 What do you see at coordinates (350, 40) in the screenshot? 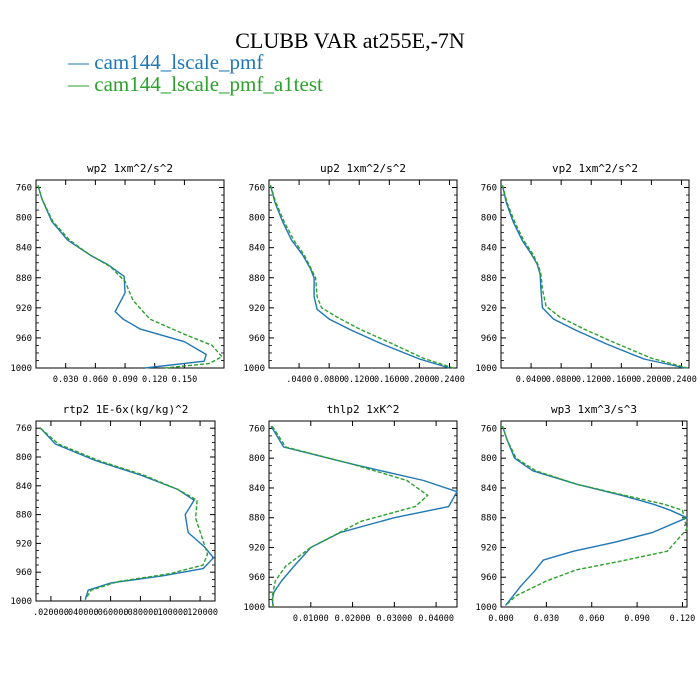
I see `figure-title: CLUBB VAR at255E,-7N` at bounding box center [350, 40].